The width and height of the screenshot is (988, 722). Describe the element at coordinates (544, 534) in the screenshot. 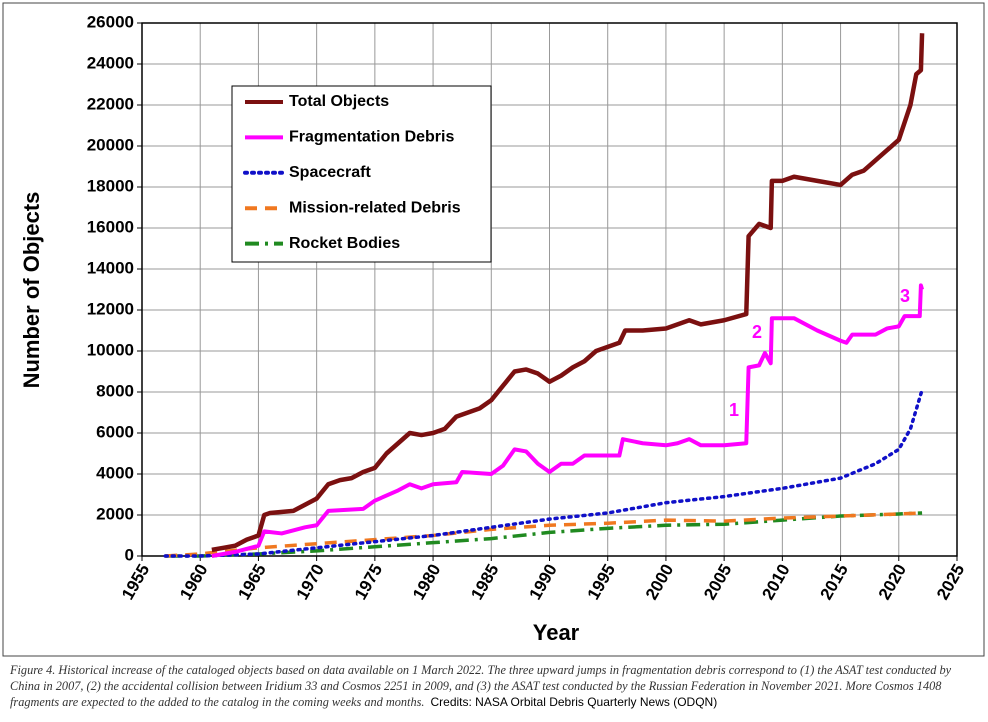

I see `series-line` at that location.